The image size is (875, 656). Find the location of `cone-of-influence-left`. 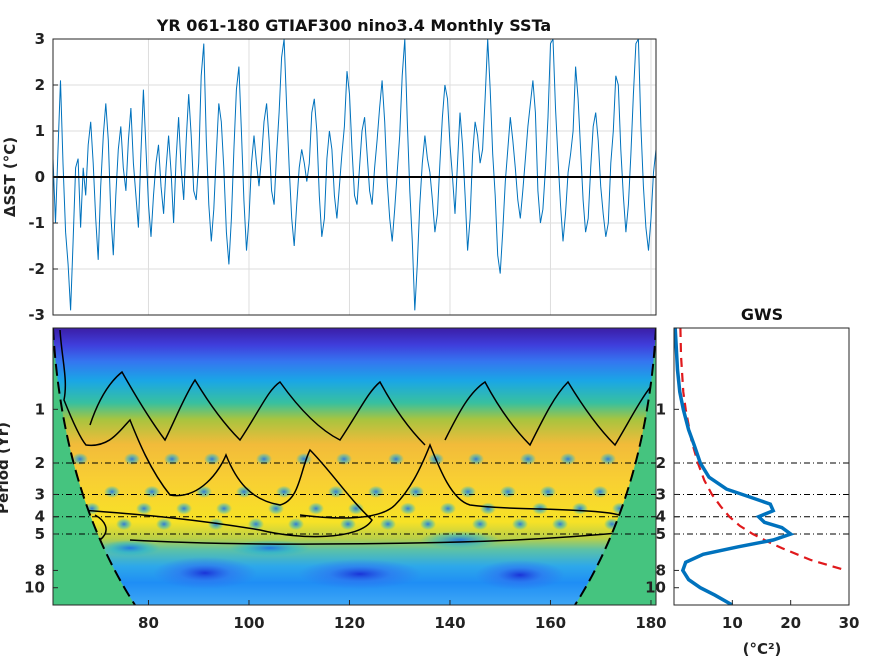

cone-of-influence-left is located at coordinates (94, 466).